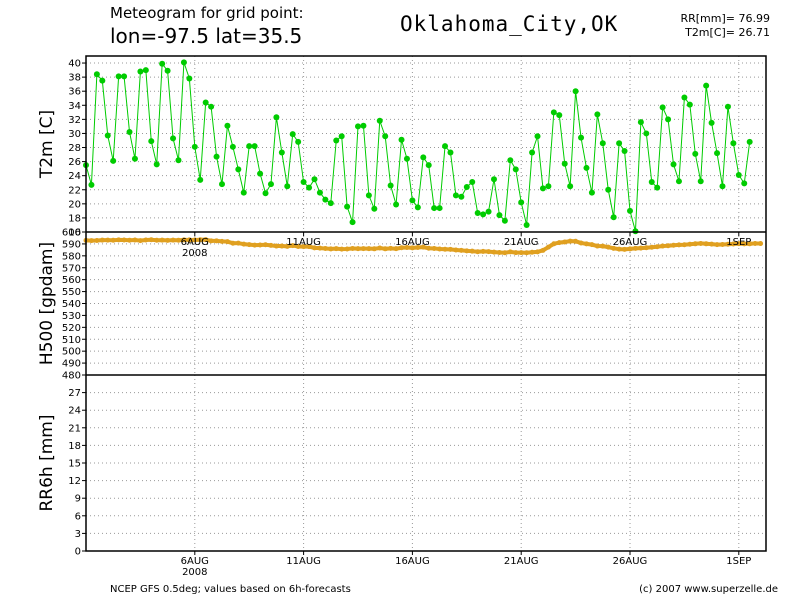  I want to click on t2m-mean-stat: T2m[C]= 26.71, so click(727, 32).